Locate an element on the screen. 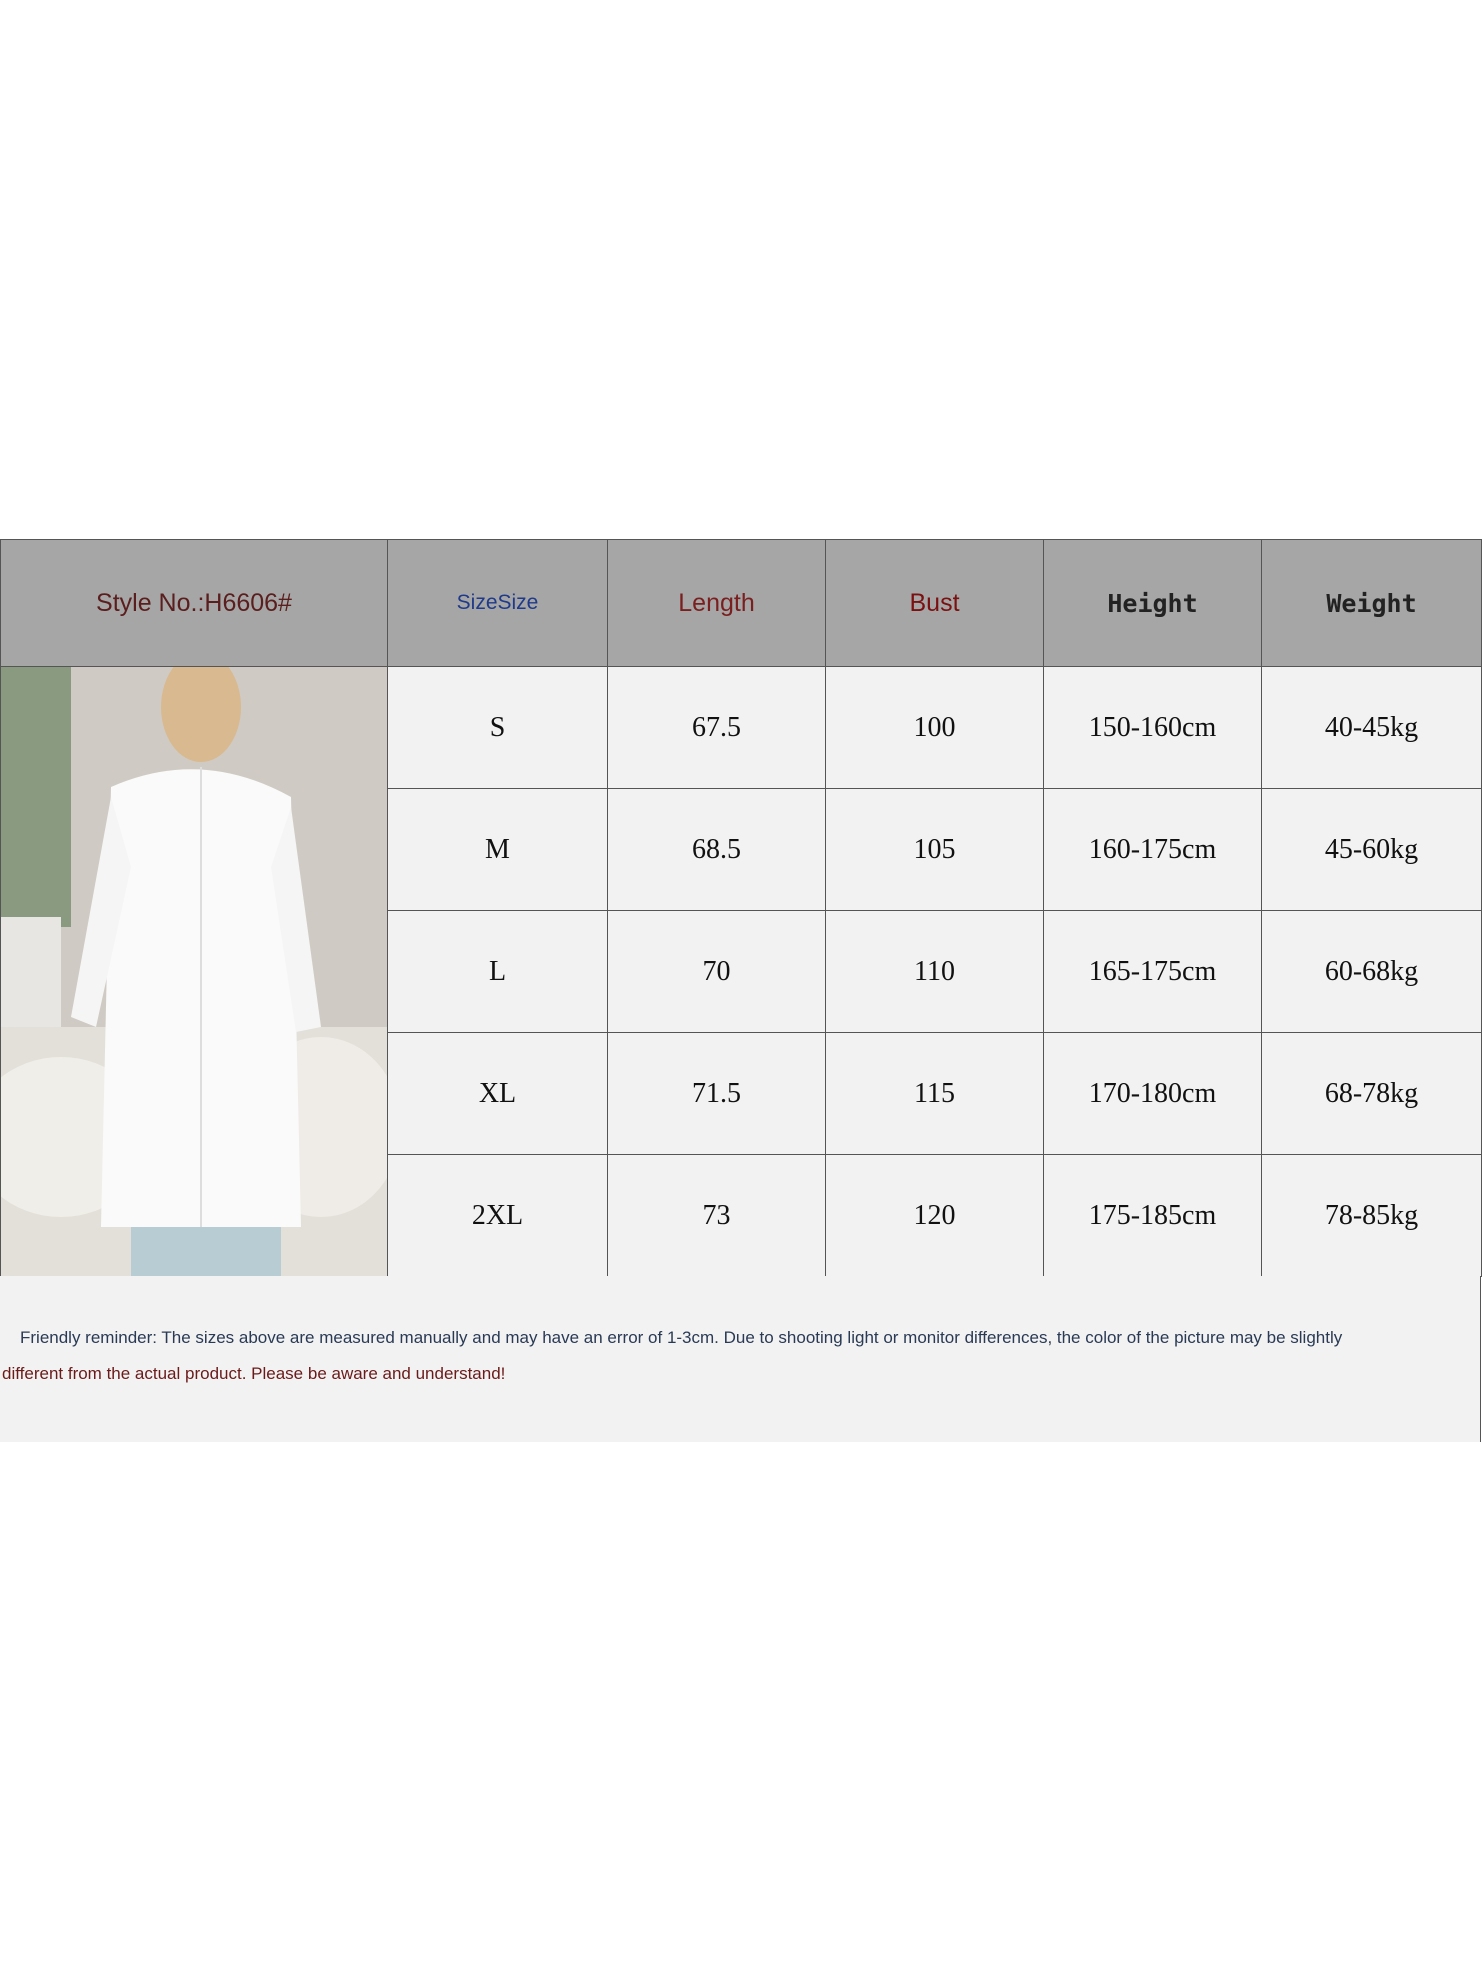  table-cell: 100 is located at coordinates (934, 727).